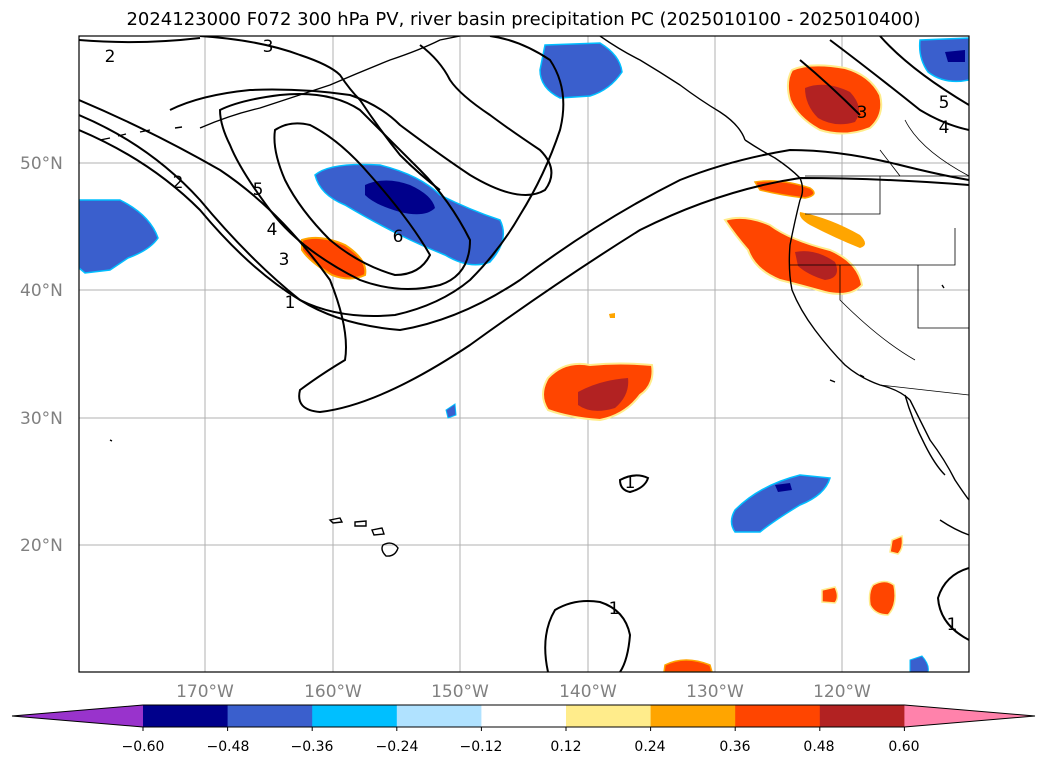 The image size is (1047, 765). What do you see at coordinates (141, 133) in the screenshot?
I see `aleutian-islands` at bounding box center [141, 133].